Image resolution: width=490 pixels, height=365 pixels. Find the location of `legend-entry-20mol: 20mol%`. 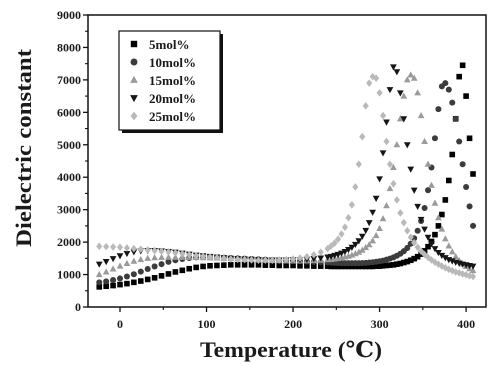

legend-entry-20mol: 20mol% is located at coordinates (163, 98).